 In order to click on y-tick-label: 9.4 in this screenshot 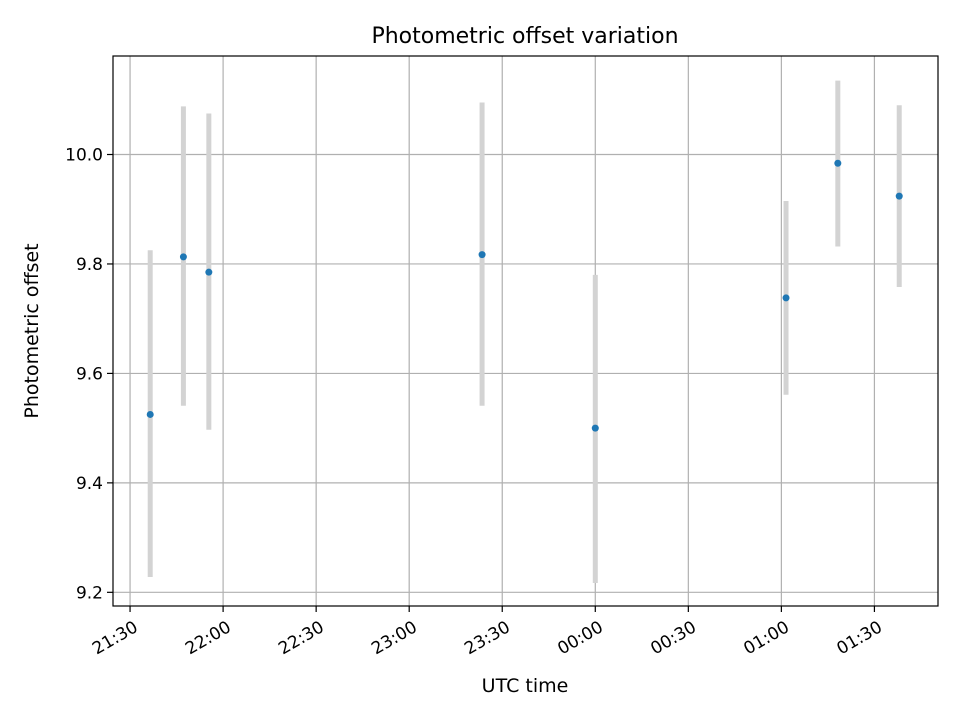, I will do `click(89, 484)`.